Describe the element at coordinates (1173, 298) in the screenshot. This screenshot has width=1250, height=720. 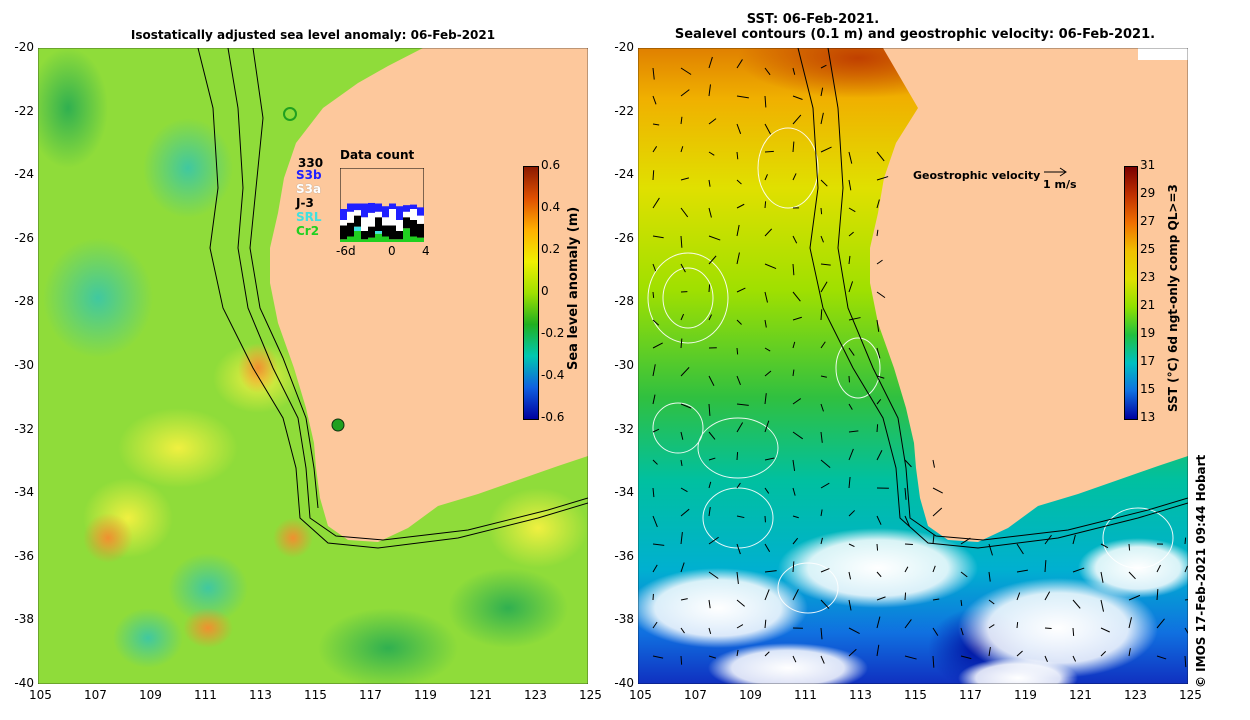
I see `sst-colorbar-label: SST (°C) 6d ngt-only comp QL>=3` at that location.